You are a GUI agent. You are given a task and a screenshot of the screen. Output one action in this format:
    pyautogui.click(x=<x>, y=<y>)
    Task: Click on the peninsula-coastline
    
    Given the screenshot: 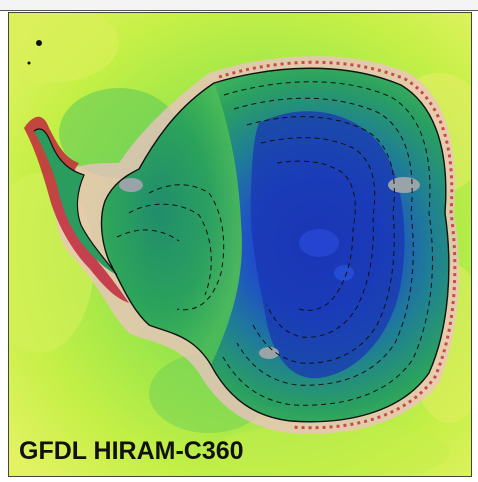 What is the action you would take?
    pyautogui.click(x=75, y=202)
    